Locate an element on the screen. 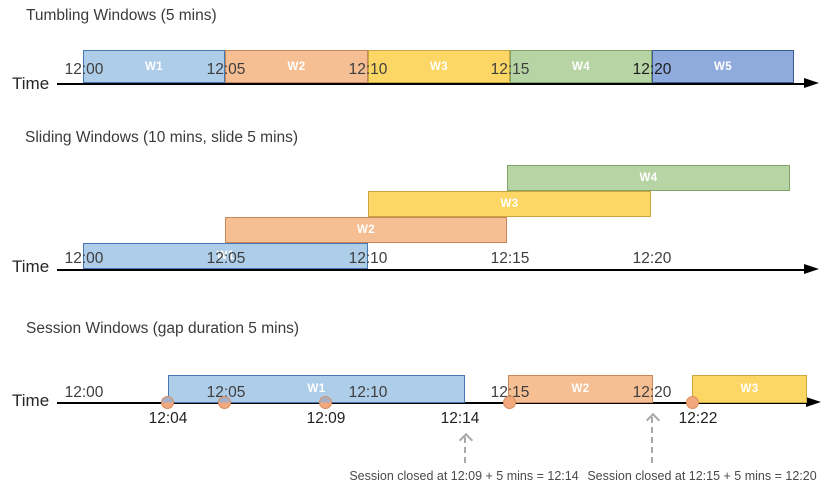  tumbling-window-w4: W4 is located at coordinates (581, 66).